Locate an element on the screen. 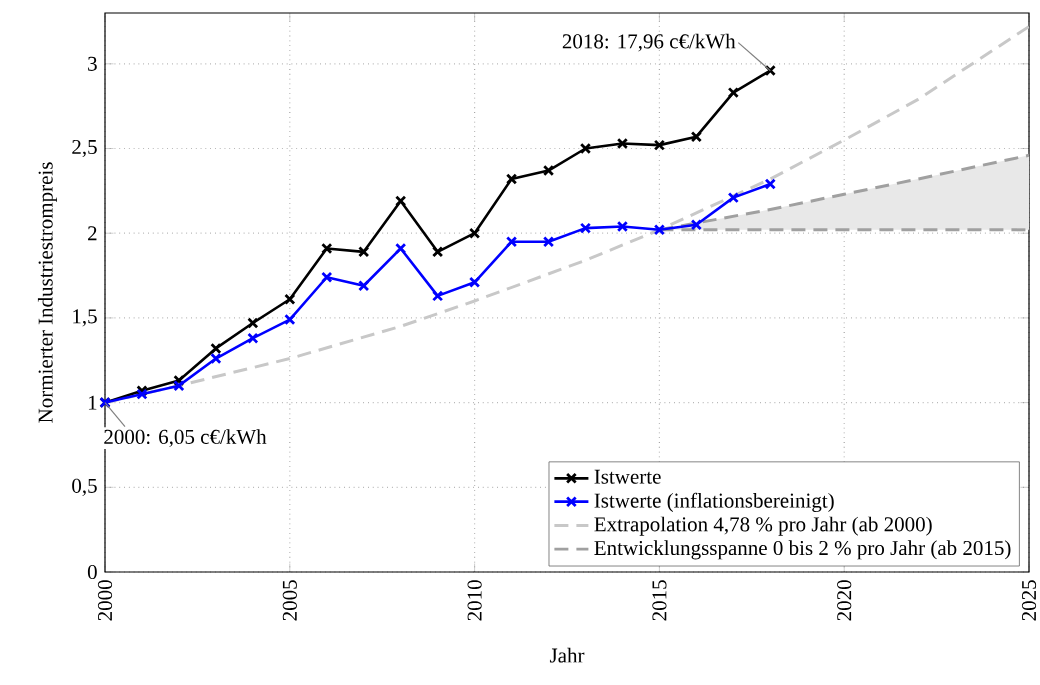  x-axis-title: Jahr is located at coordinates (567, 655).